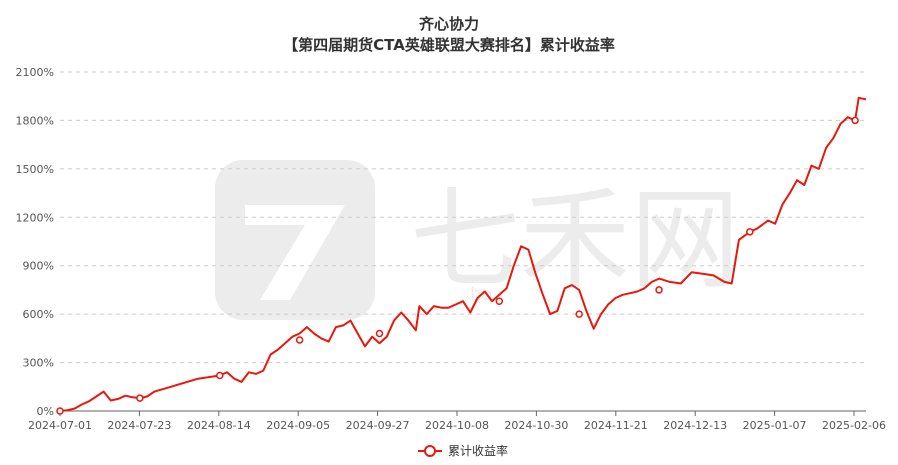  What do you see at coordinates (378, 425) in the screenshot?
I see `x-tick-label: 2024-09-27` at bounding box center [378, 425].